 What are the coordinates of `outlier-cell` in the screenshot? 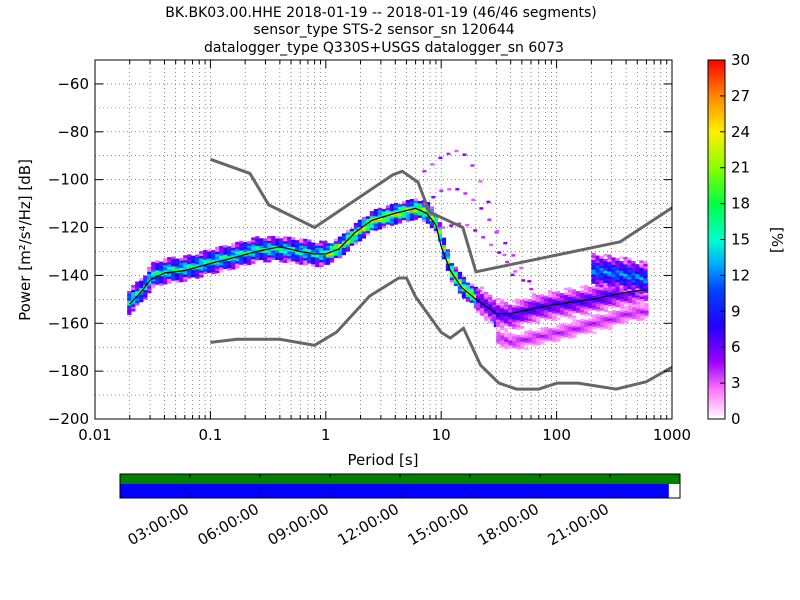 It's located at (521, 268).